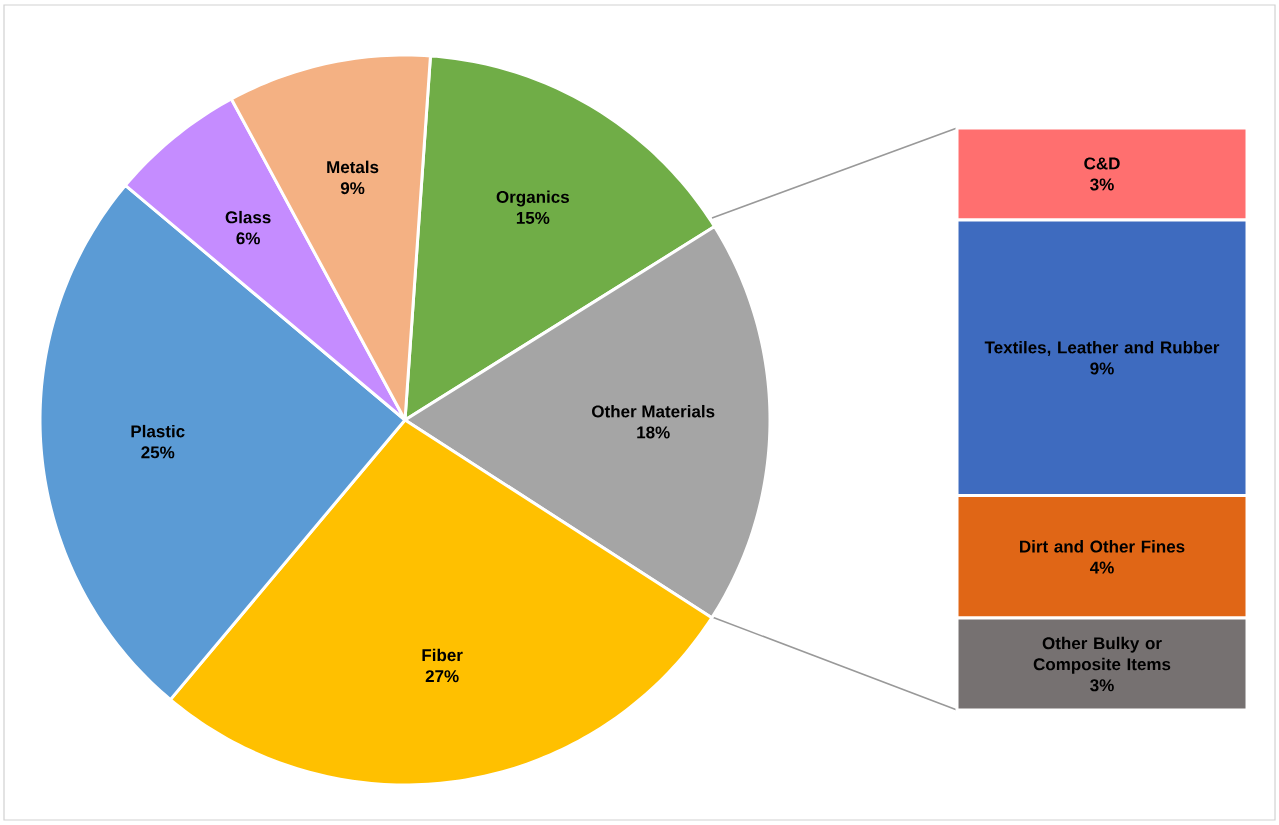  What do you see at coordinates (442, 676) in the screenshot?
I see `data-label: 27%` at bounding box center [442, 676].